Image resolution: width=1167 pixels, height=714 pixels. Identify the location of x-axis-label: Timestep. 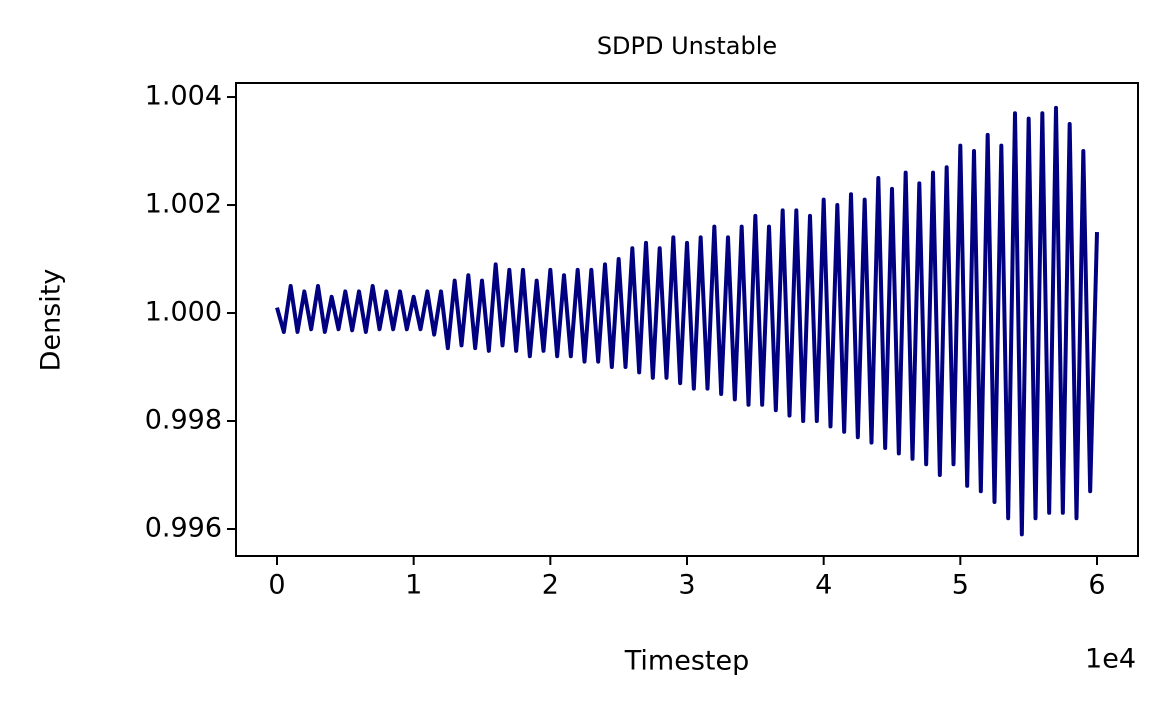
(686, 661).